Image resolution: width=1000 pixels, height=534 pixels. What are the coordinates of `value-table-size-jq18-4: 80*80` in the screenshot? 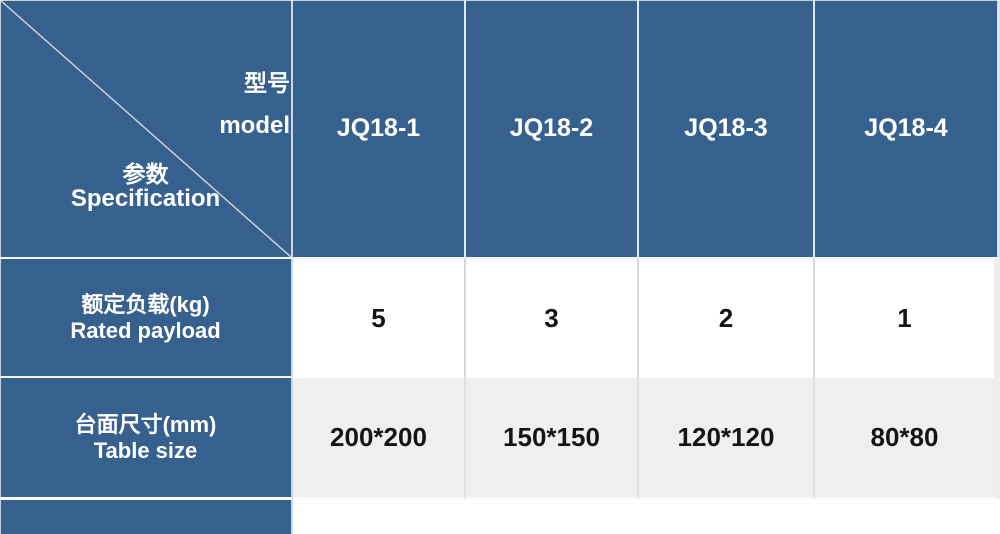 It's located at (907, 439).